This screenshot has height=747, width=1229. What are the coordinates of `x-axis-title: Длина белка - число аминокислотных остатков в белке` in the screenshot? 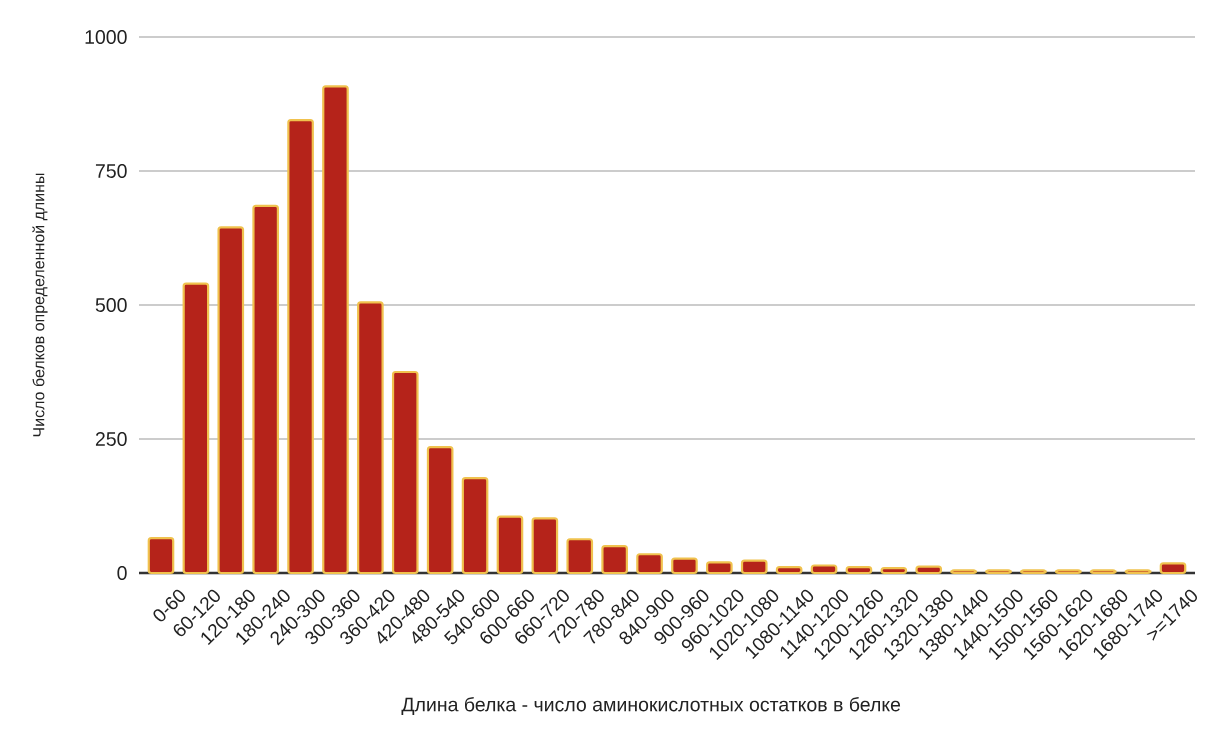 It's located at (651, 706).